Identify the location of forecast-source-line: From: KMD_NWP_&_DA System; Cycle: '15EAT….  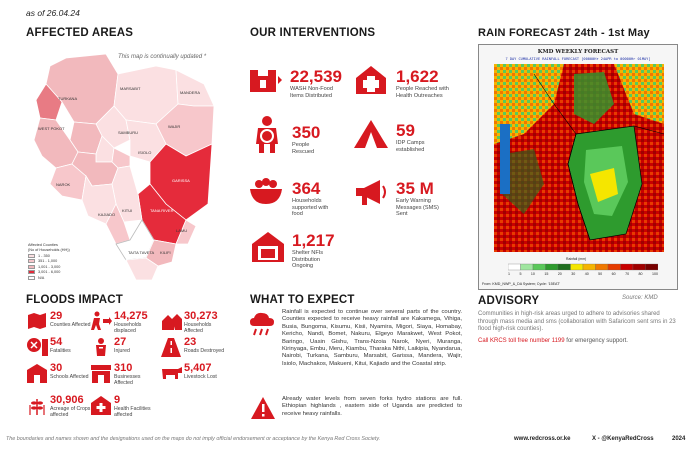
(521, 284).